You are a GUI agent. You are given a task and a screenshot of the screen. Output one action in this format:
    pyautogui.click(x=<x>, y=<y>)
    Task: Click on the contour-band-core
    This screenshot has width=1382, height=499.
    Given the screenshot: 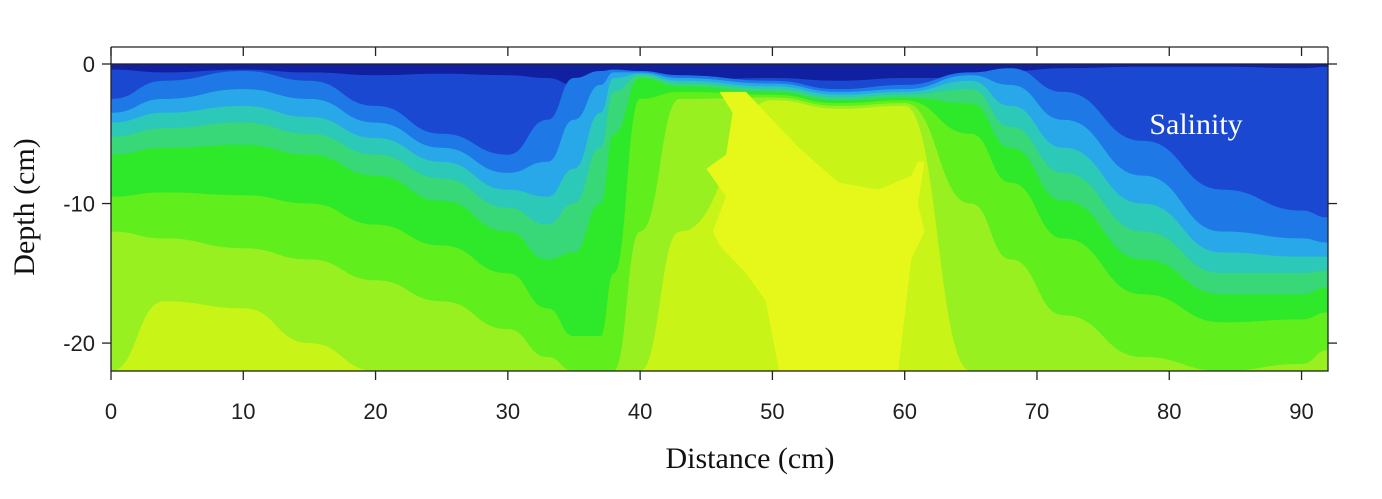 What is the action you would take?
    pyautogui.click(x=815, y=231)
    